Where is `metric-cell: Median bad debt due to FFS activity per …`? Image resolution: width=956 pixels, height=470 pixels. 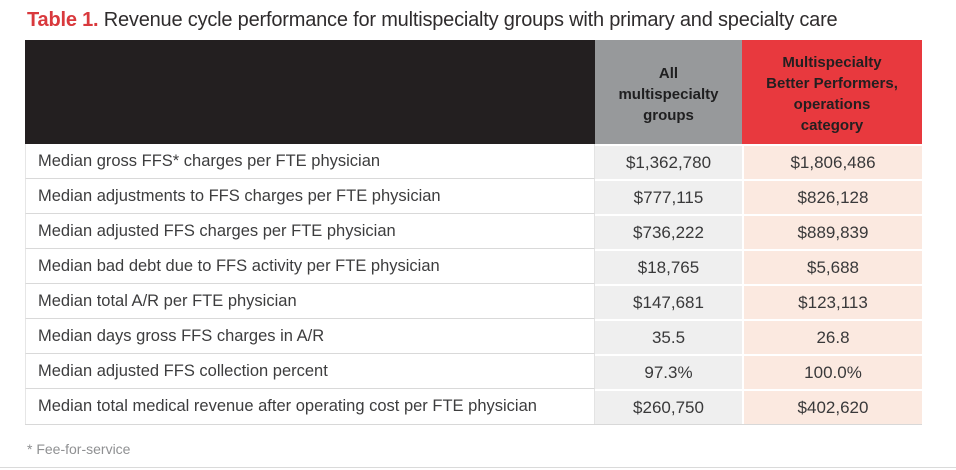
metric-cell: Median bad debt due to FFS activity per … is located at coordinates (310, 266).